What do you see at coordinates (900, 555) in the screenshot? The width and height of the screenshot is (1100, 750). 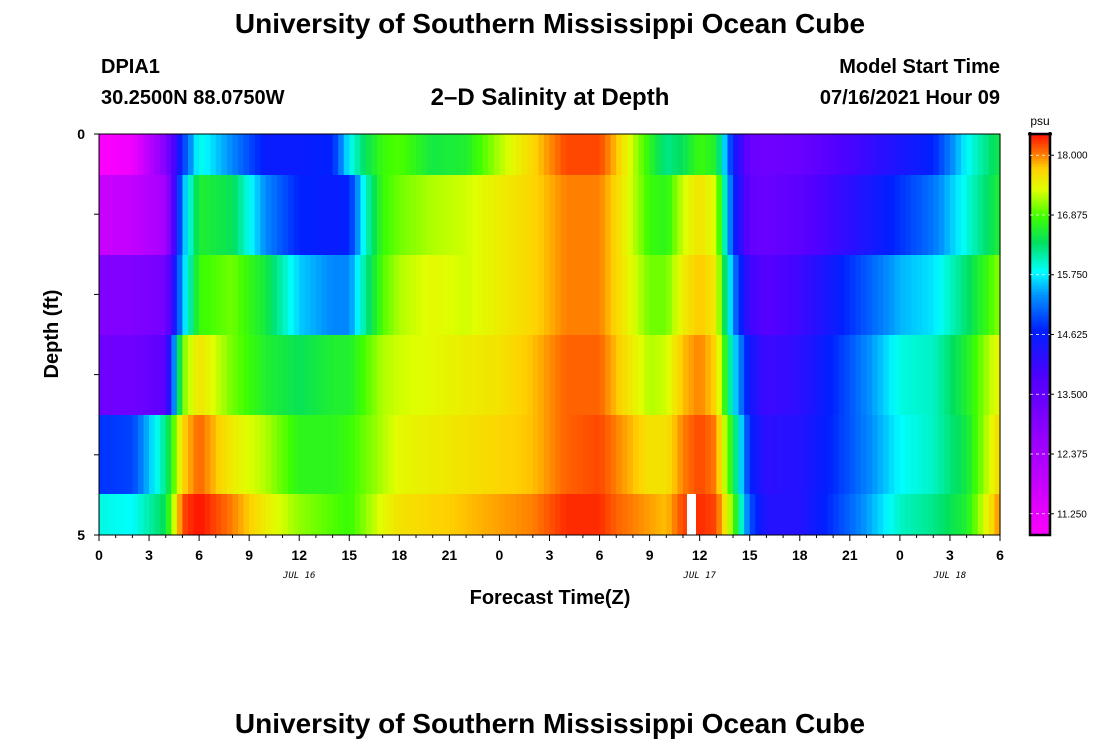 I see `x-tick-label: 0` at bounding box center [900, 555].